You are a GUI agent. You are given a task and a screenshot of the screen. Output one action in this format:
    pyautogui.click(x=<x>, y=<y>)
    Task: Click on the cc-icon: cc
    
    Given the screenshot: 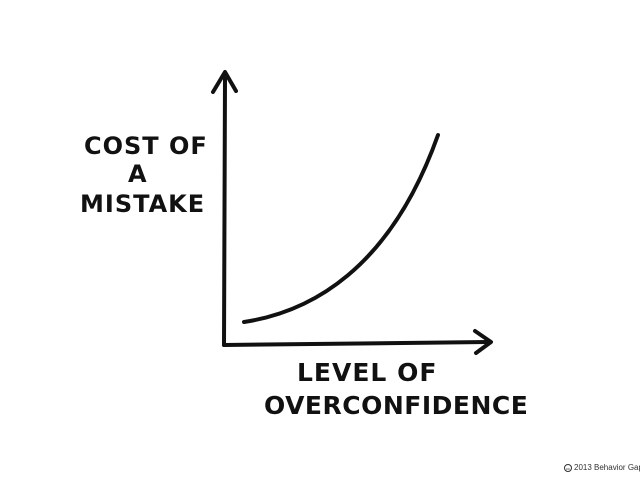 What is the action you would take?
    pyautogui.click(x=568, y=467)
    